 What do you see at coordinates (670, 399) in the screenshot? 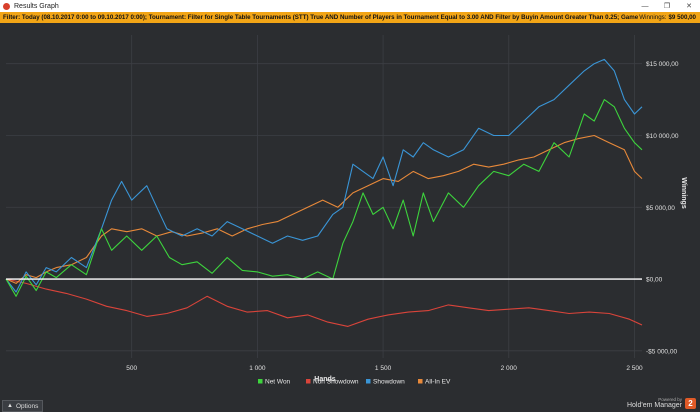
I see `powered-by-text: Powered by` at bounding box center [670, 399].